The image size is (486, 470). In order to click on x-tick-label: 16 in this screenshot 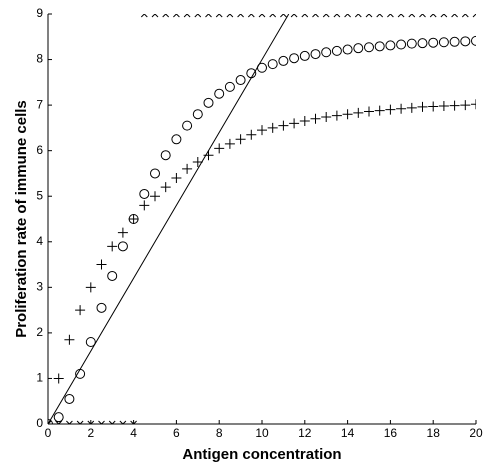, I will do `click(391, 433)`.